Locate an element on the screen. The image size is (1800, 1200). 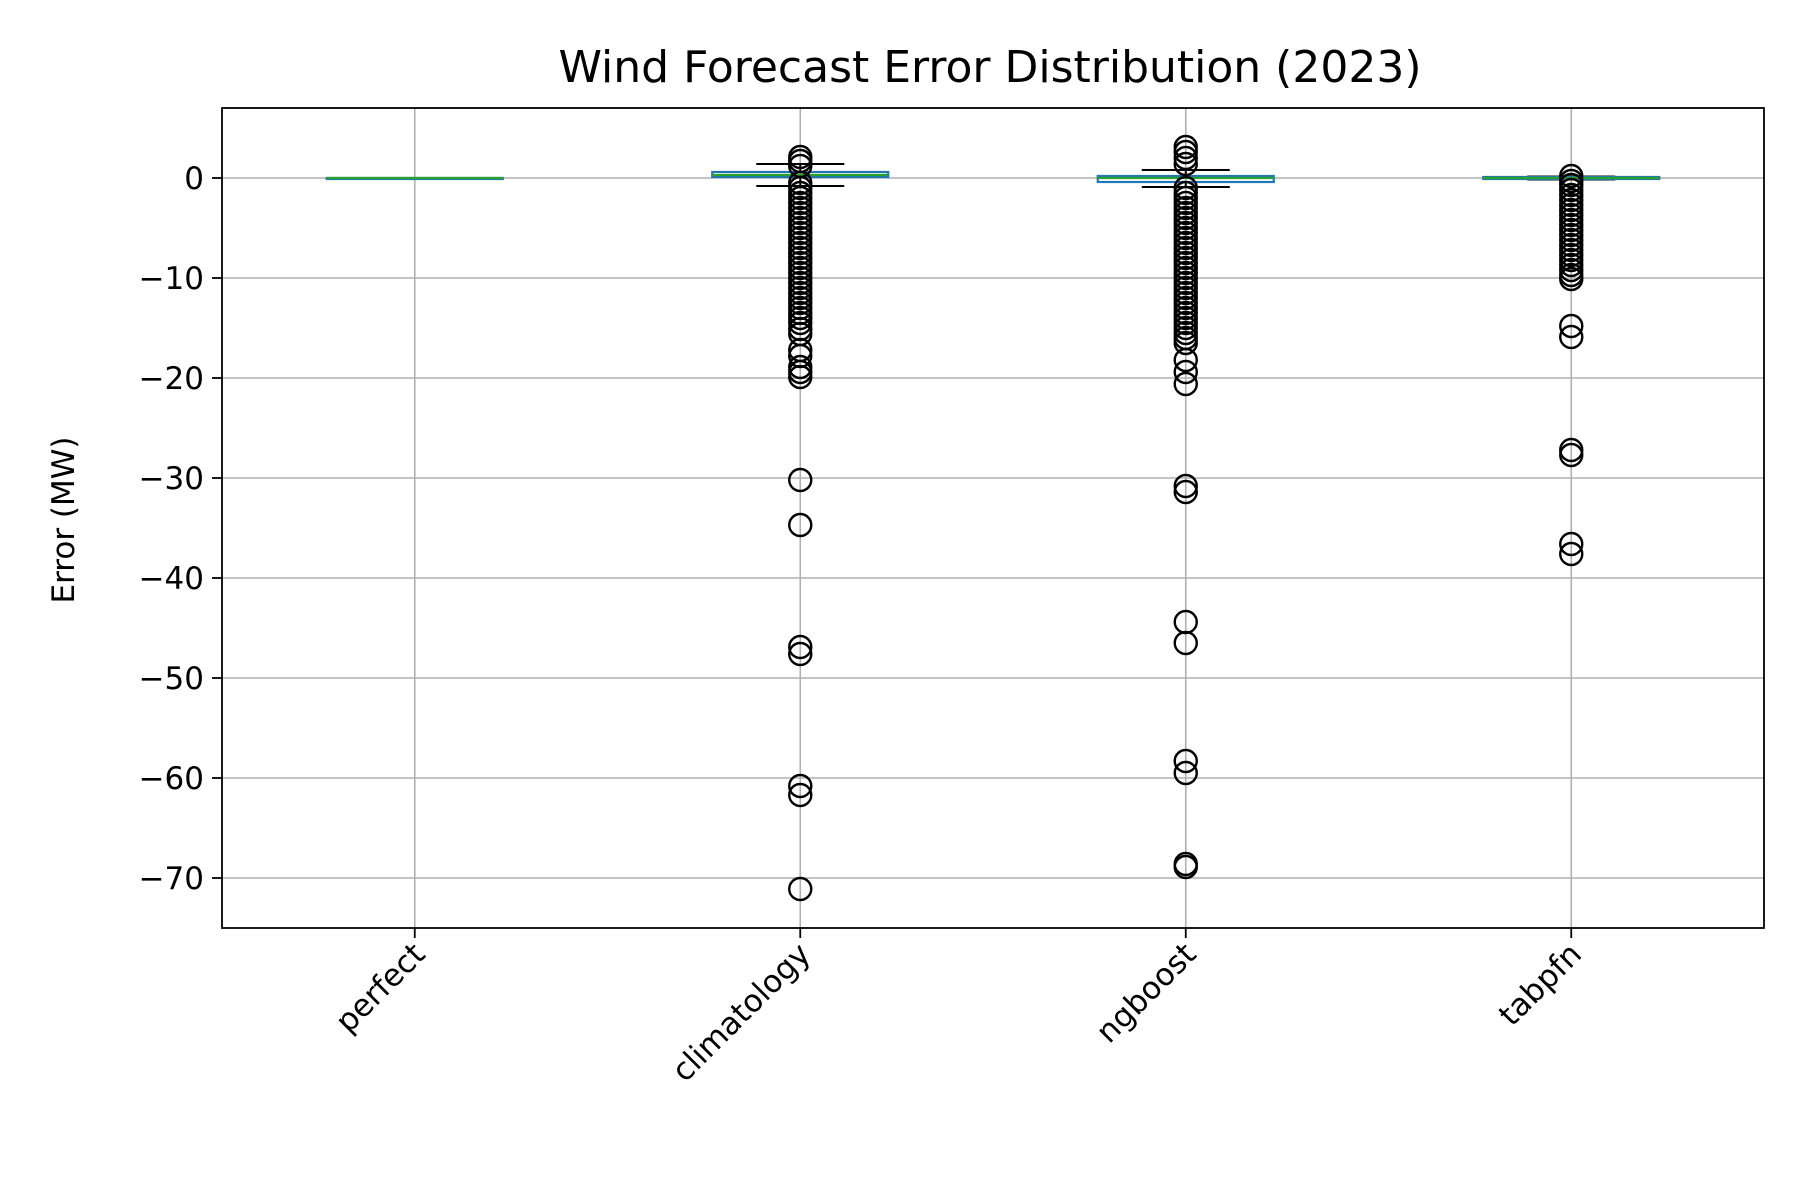
y-tick-label: −10 is located at coordinates (171, 279).